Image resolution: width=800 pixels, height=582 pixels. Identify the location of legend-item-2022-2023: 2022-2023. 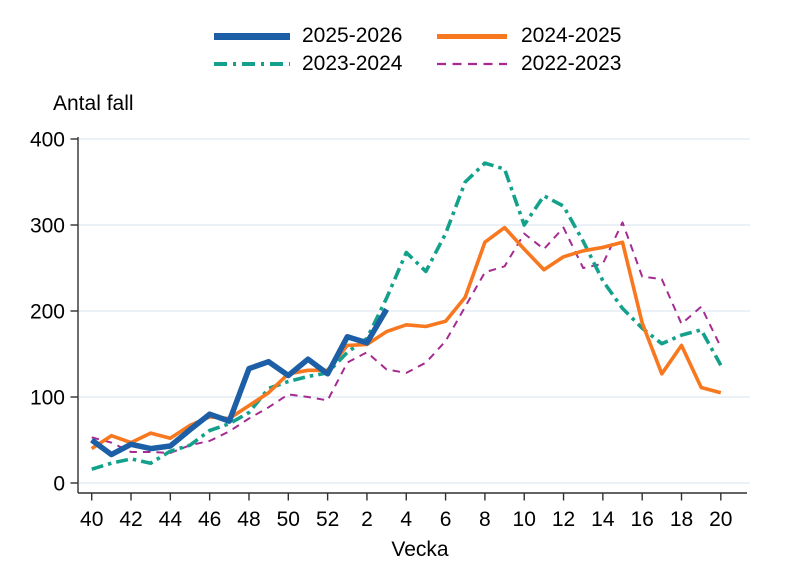
(529, 64).